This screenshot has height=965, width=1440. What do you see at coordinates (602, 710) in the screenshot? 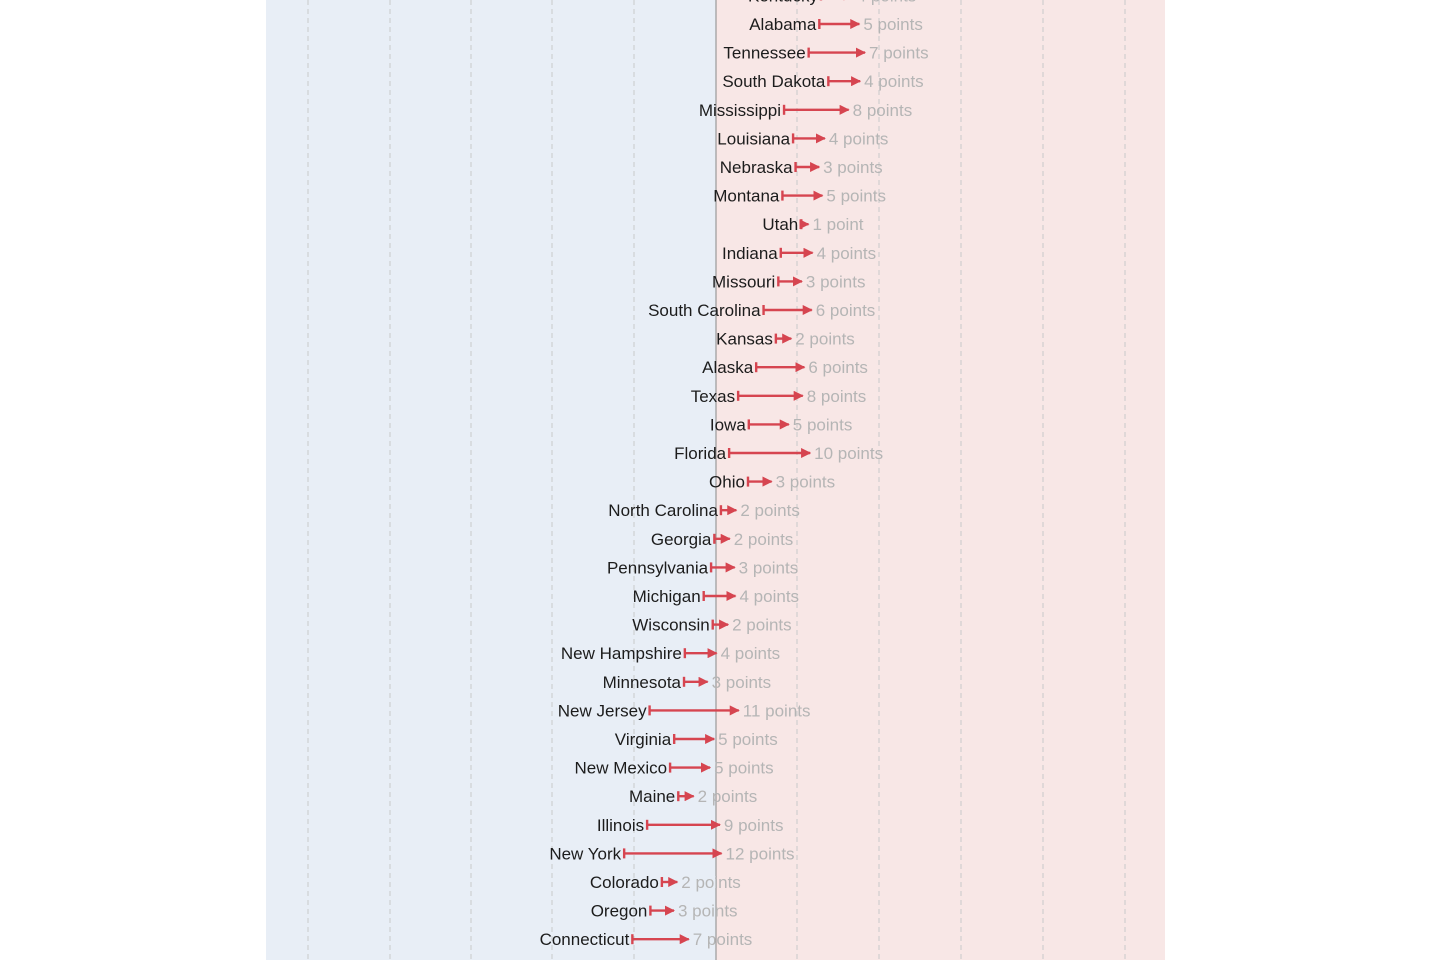
I see `state-label: New Jersey` at bounding box center [602, 710].